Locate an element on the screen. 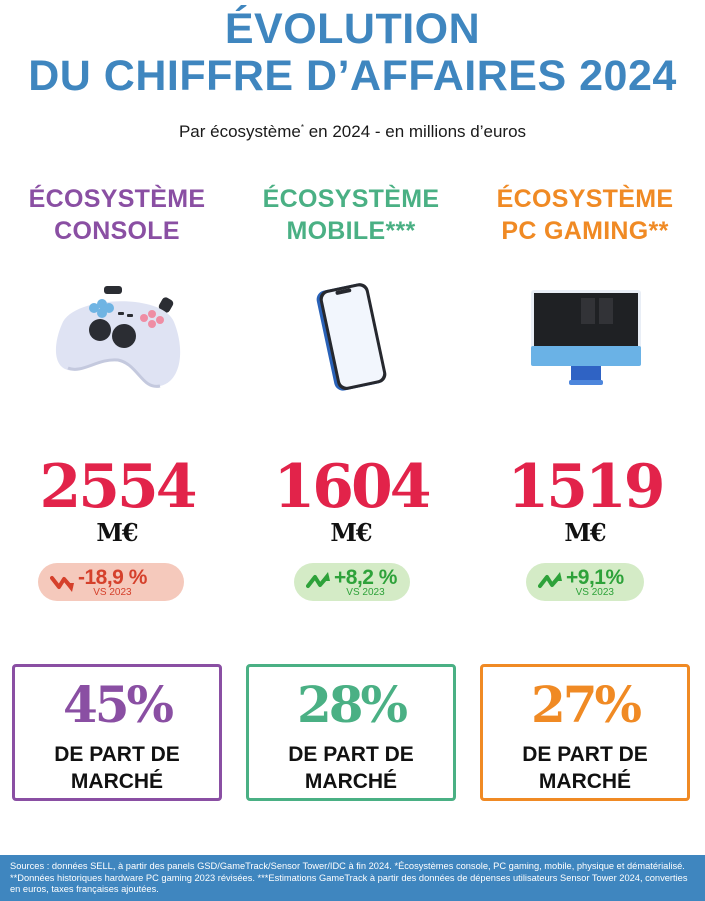 The height and width of the screenshot is (901, 705). title-line-2: DU CHIFFRE D’AFFAIRES 2024 is located at coordinates (352, 76).